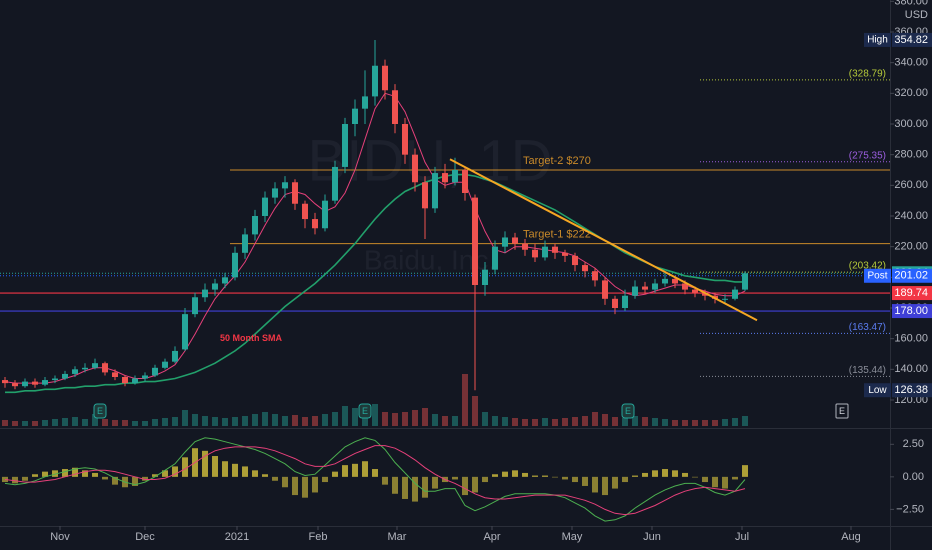  I want to click on target-label: Target-1 $222, so click(557, 235).